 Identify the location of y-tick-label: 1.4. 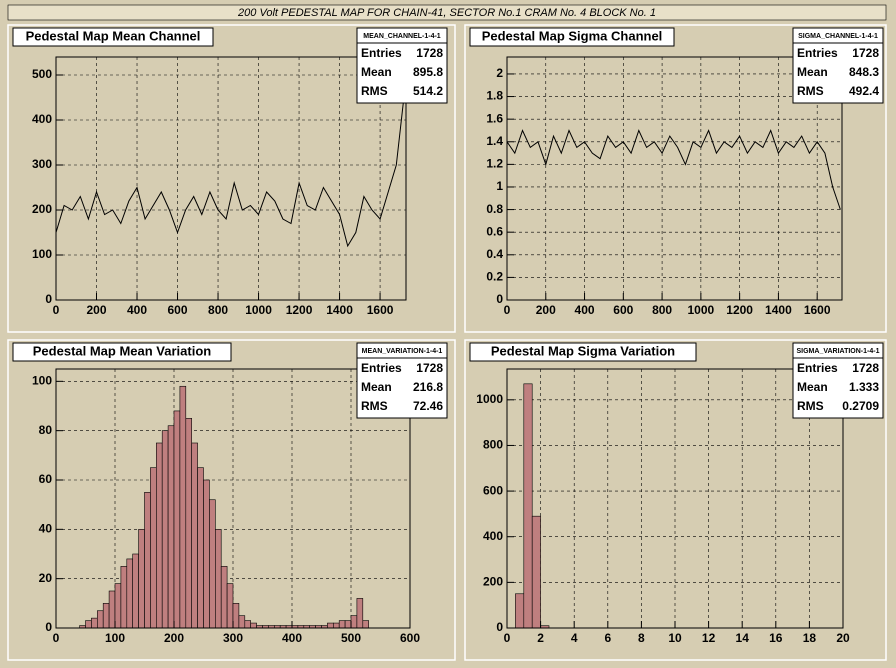
(494, 141).